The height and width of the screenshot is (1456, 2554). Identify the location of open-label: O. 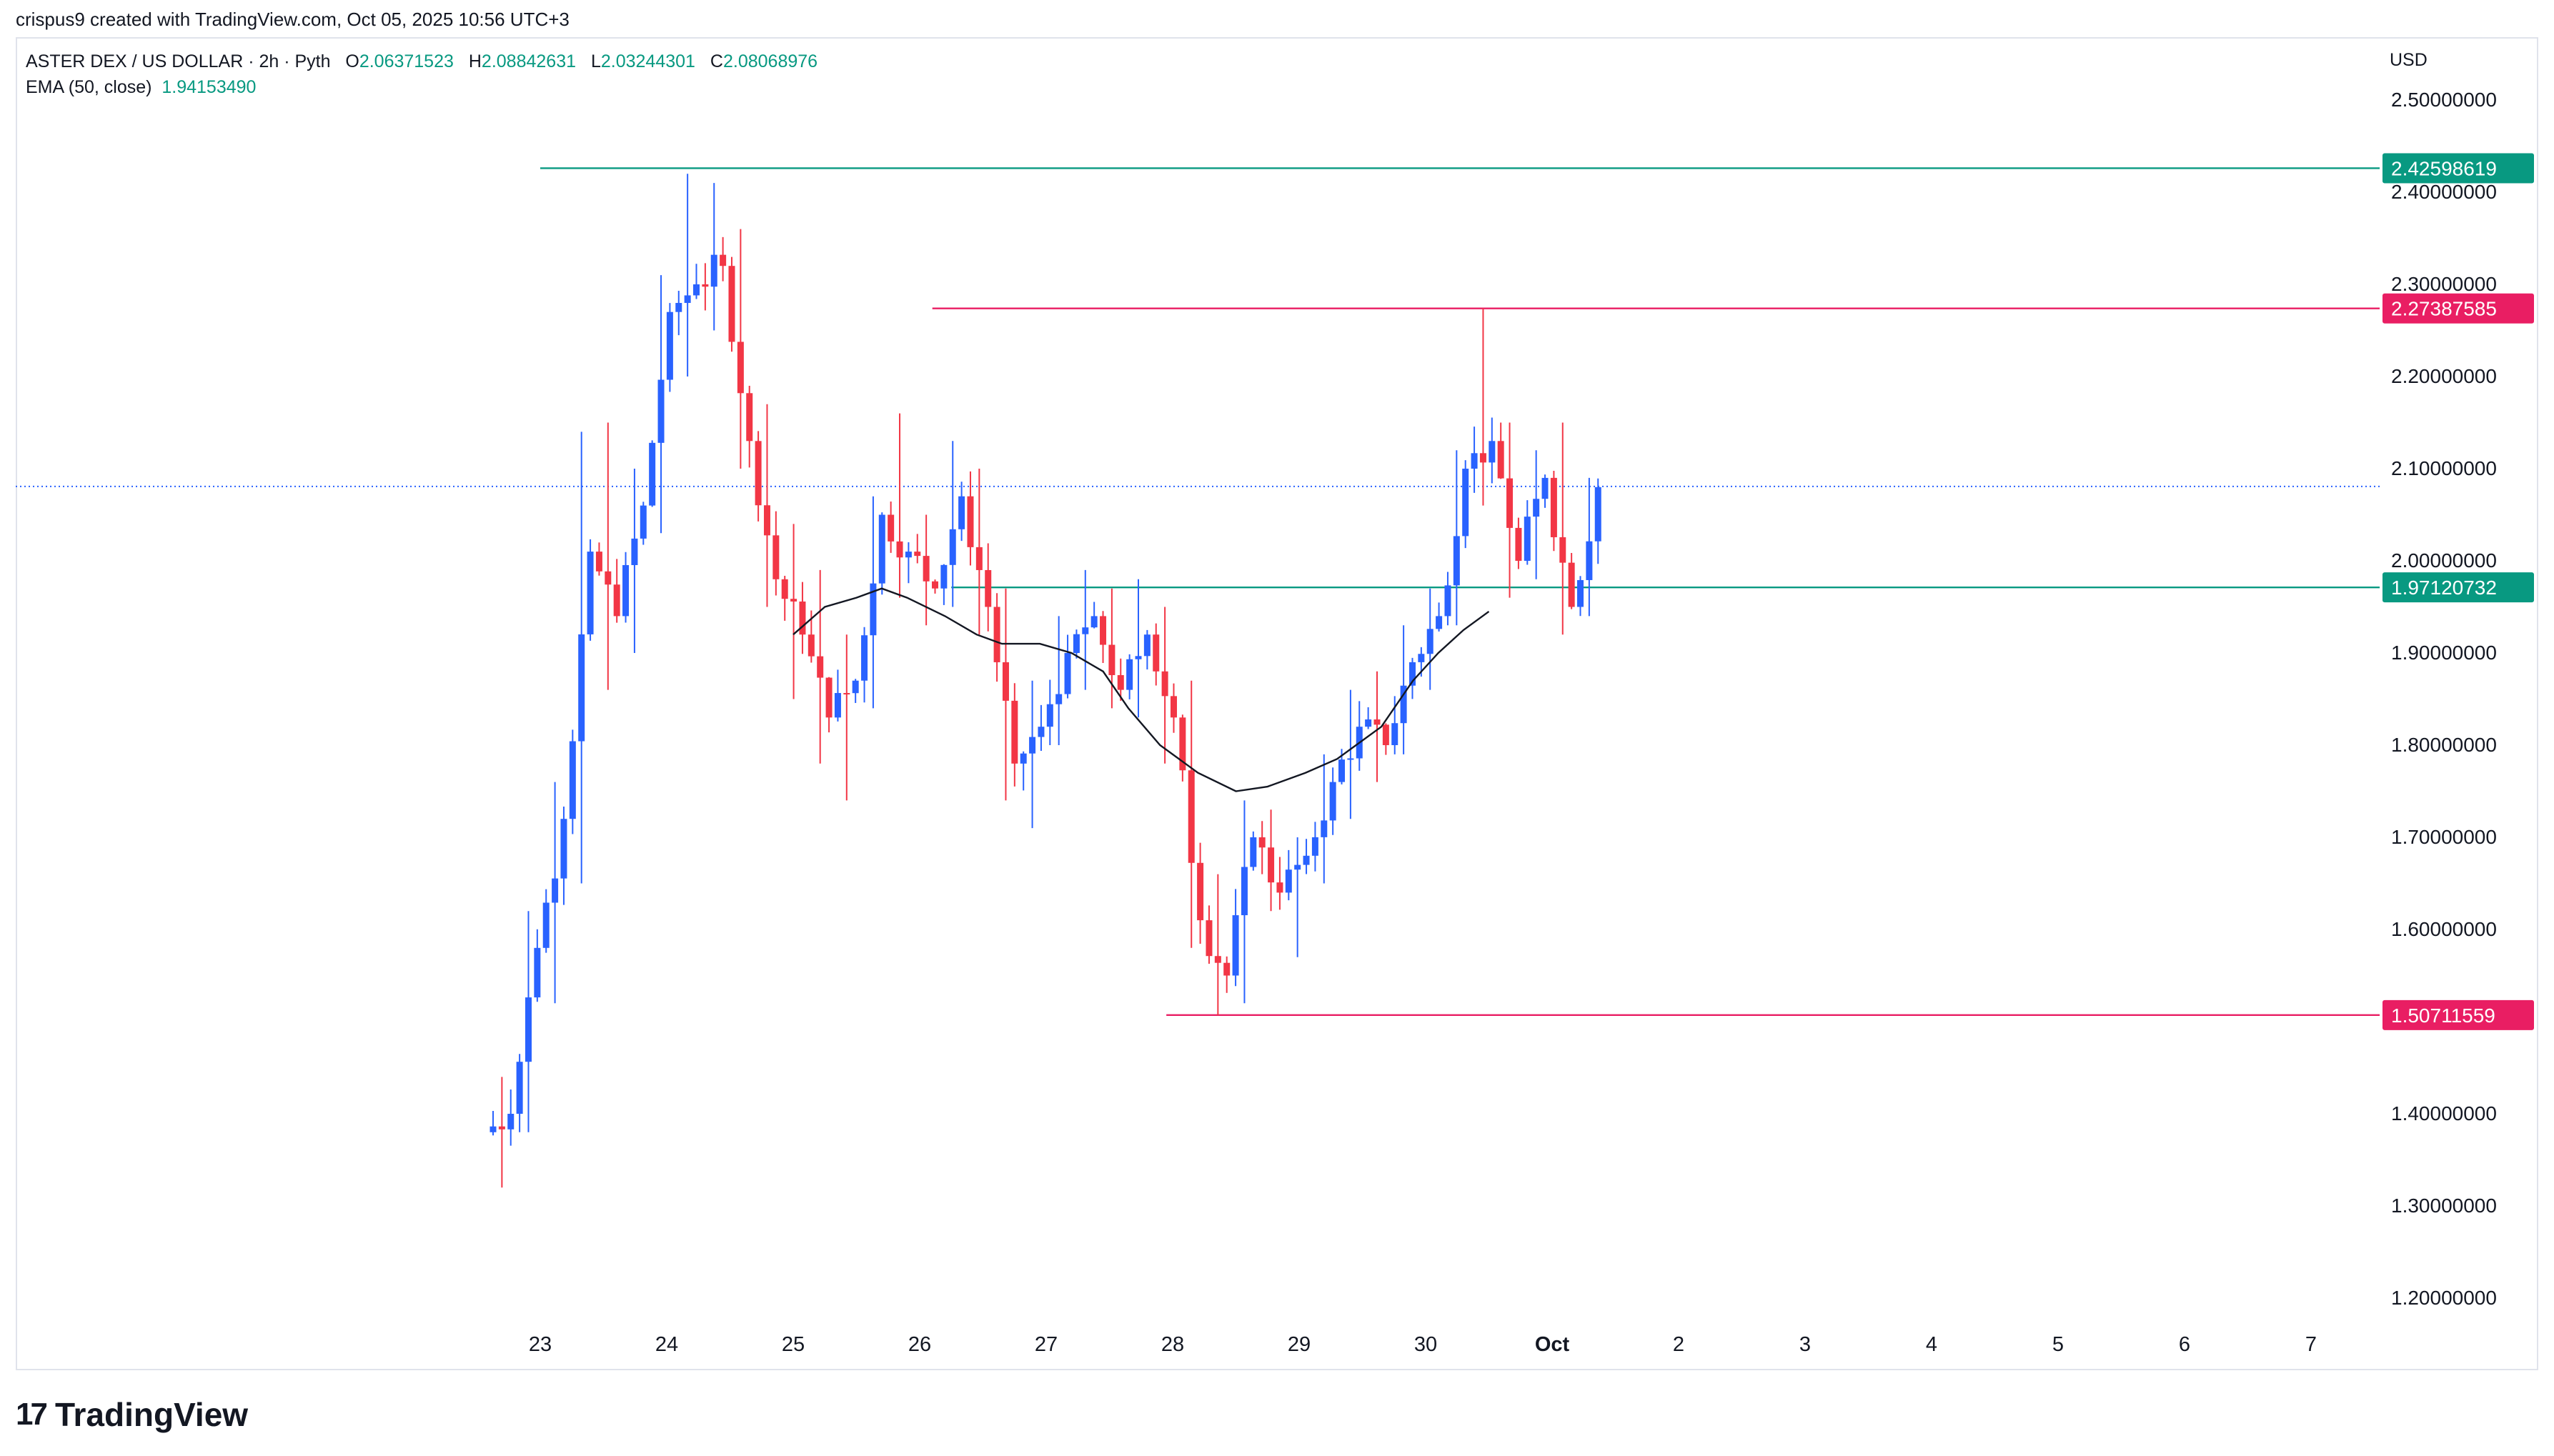
(352, 61).